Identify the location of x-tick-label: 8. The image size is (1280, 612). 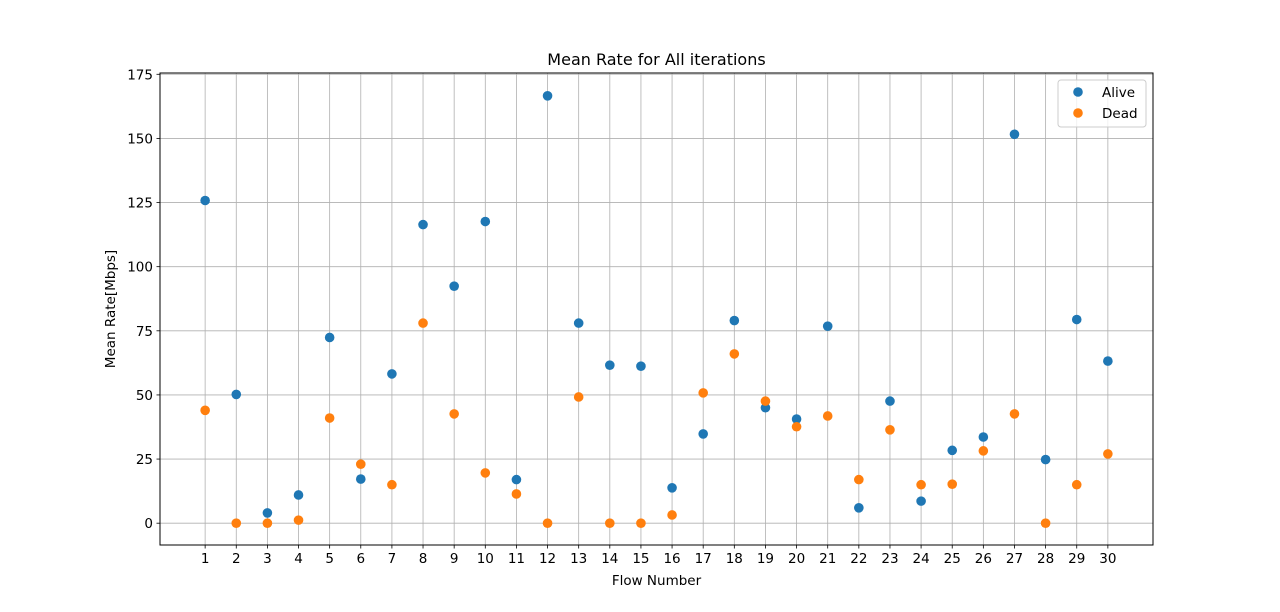
(423, 559).